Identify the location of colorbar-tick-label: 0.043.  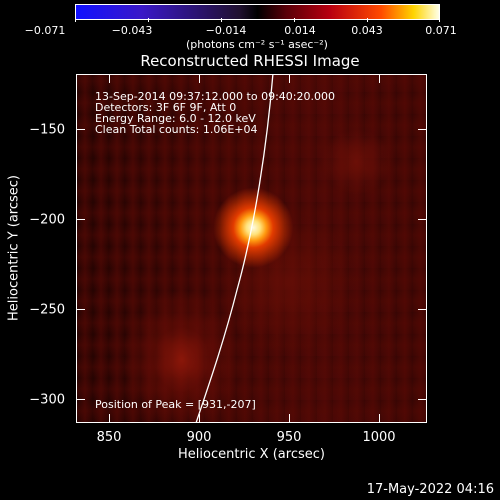
(367, 30).